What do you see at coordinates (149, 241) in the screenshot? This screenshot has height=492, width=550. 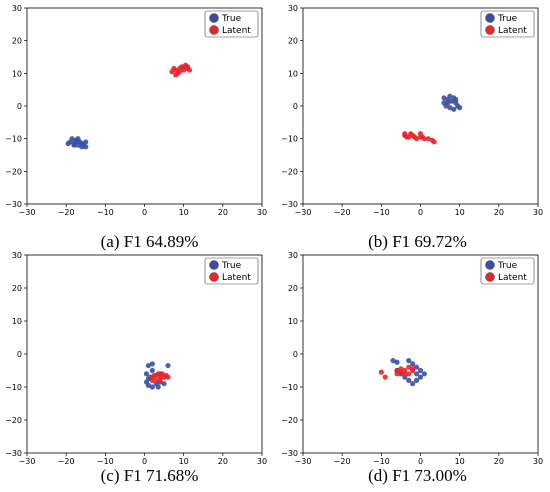 I see `caption-a: (a) F1 64.89%` at bounding box center [149, 241].